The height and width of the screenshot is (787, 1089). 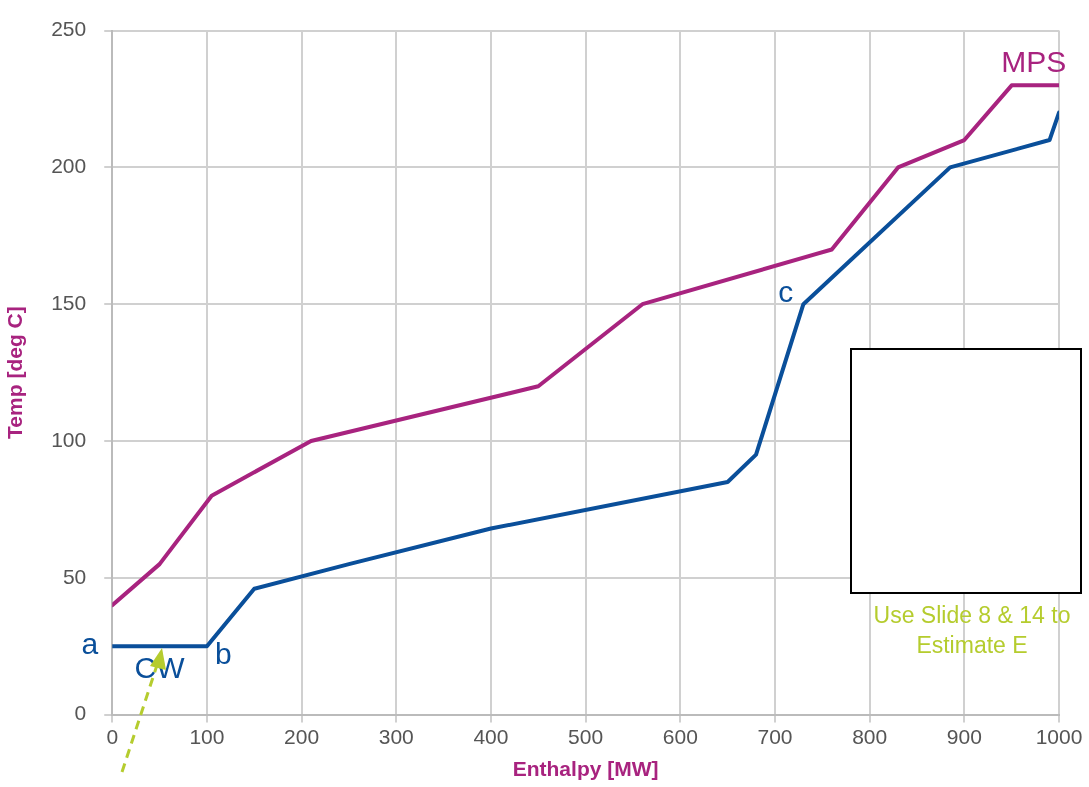 What do you see at coordinates (69, 439) in the screenshot?
I see `y-tick-label: 100` at bounding box center [69, 439].